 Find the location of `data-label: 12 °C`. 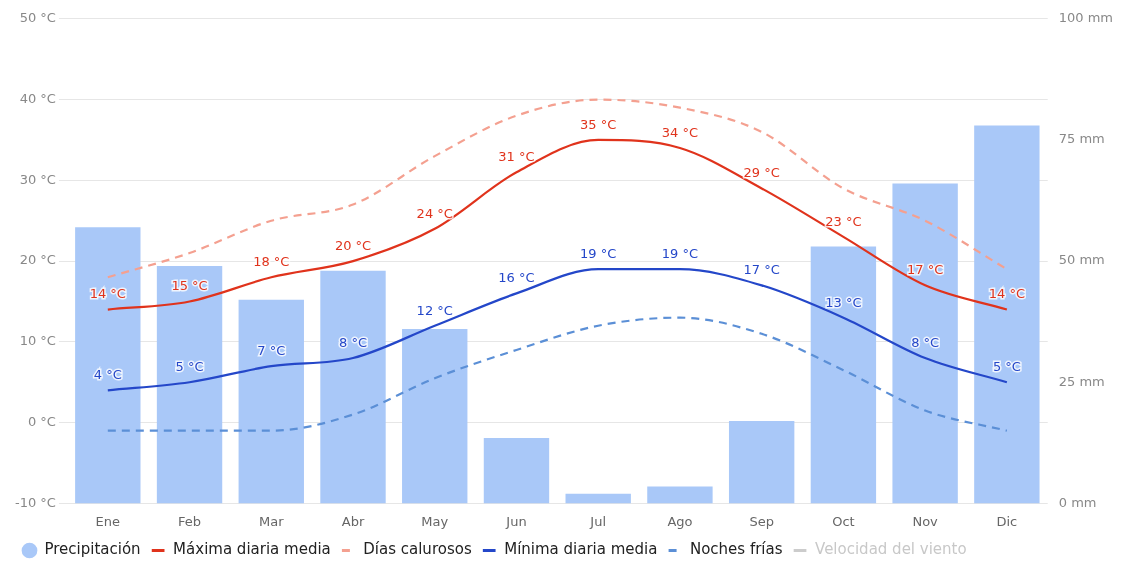

data-label: 12 °C is located at coordinates (434, 310).